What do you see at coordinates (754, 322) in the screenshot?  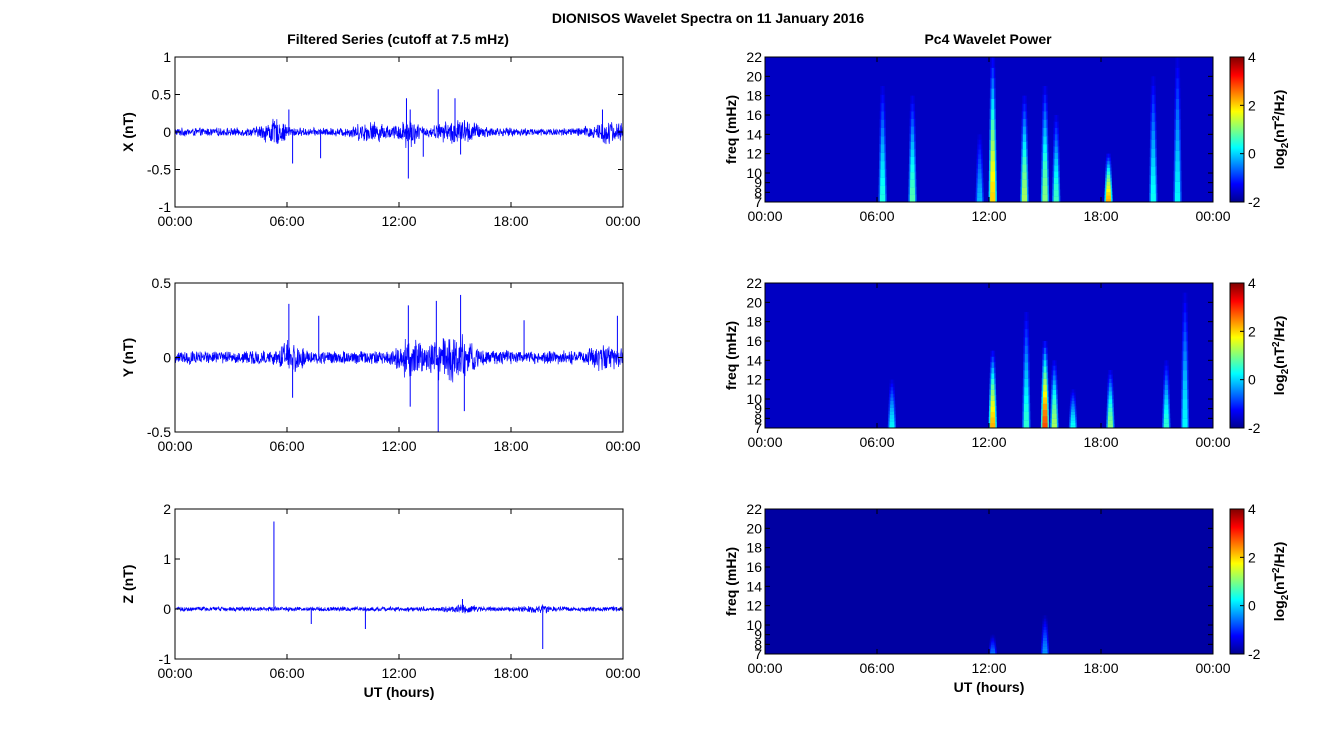 I see `heatmap-panel-2-ytick-label: 18` at bounding box center [754, 322].